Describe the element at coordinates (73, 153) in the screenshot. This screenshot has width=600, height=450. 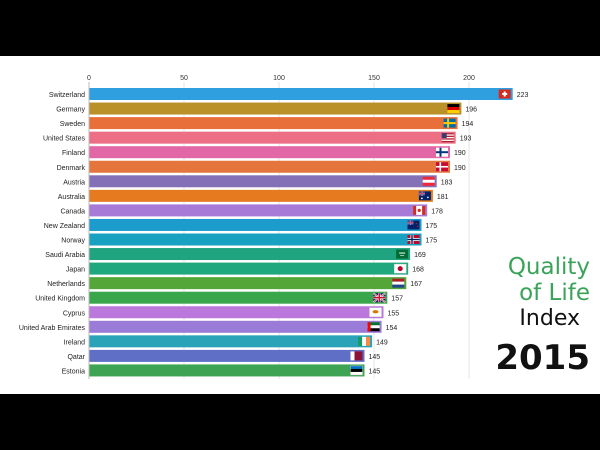
I see `category-label: Finland` at that location.